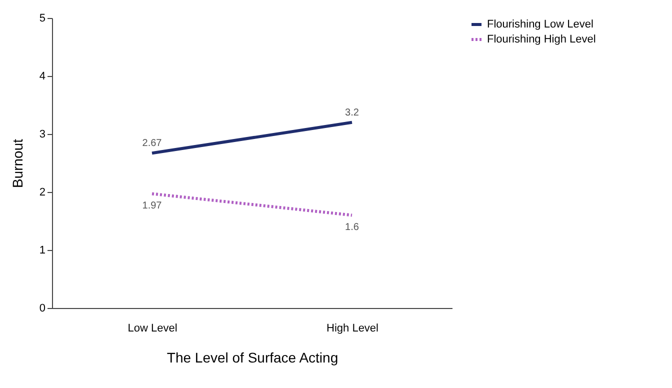 The image size is (672, 388). I want to click on data-label: 2.67, so click(152, 144).